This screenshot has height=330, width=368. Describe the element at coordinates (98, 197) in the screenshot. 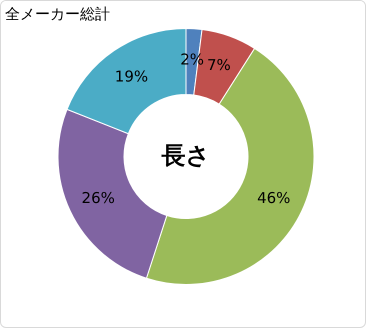

I see `data-label: 26%` at that location.